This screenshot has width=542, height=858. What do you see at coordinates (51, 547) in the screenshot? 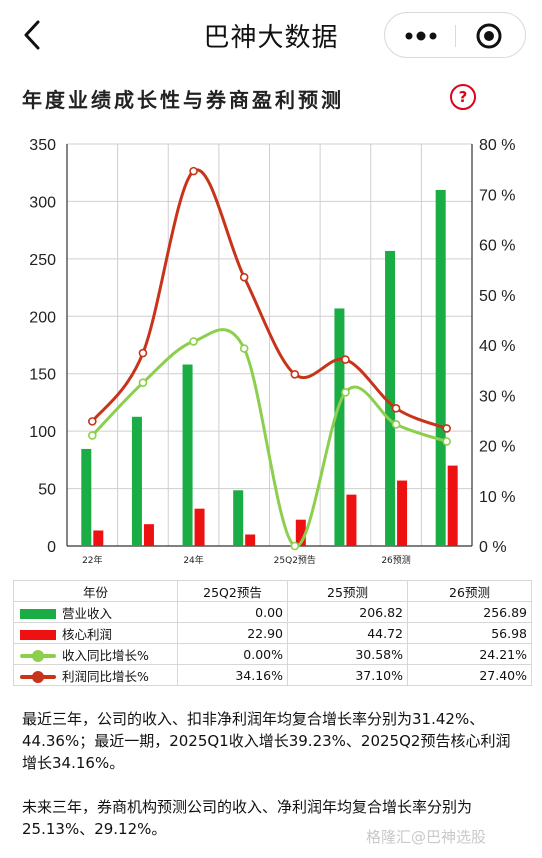
I see `left-axis-tick-label: 0` at bounding box center [51, 547].